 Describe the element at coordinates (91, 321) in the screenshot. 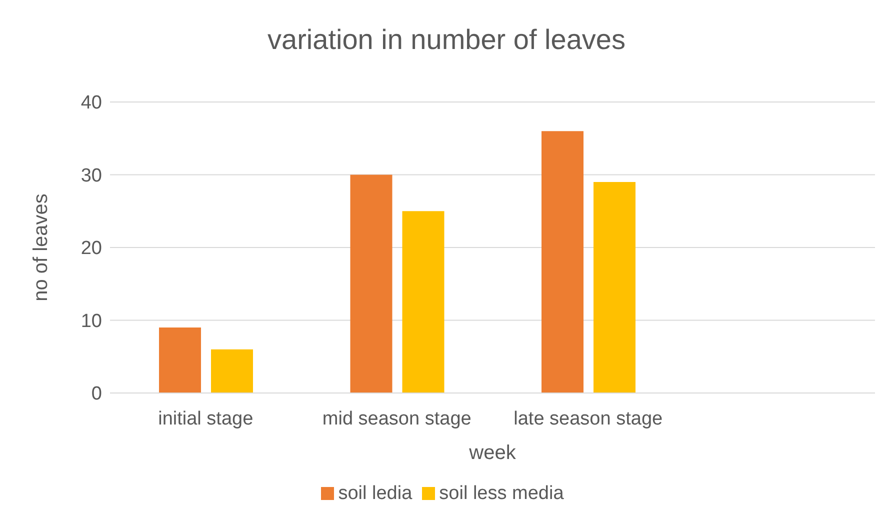

I see `y-tick-label: 10` at that location.